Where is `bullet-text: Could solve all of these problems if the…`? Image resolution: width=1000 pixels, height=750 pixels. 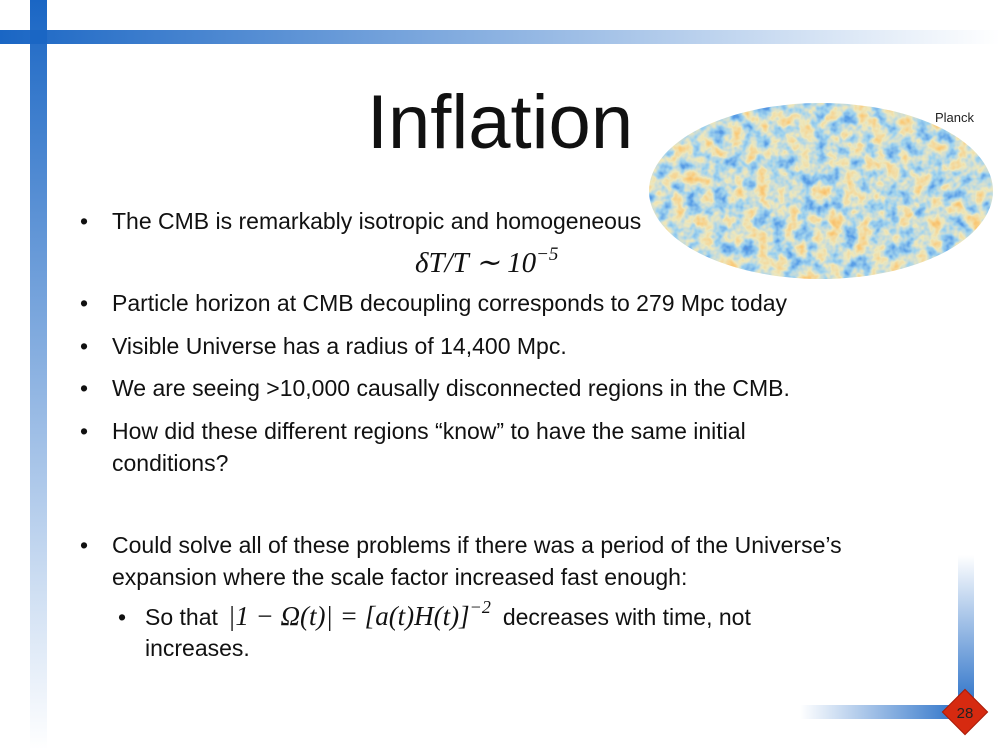 bullet-text: Could solve all of these problems if the… is located at coordinates (477, 545).